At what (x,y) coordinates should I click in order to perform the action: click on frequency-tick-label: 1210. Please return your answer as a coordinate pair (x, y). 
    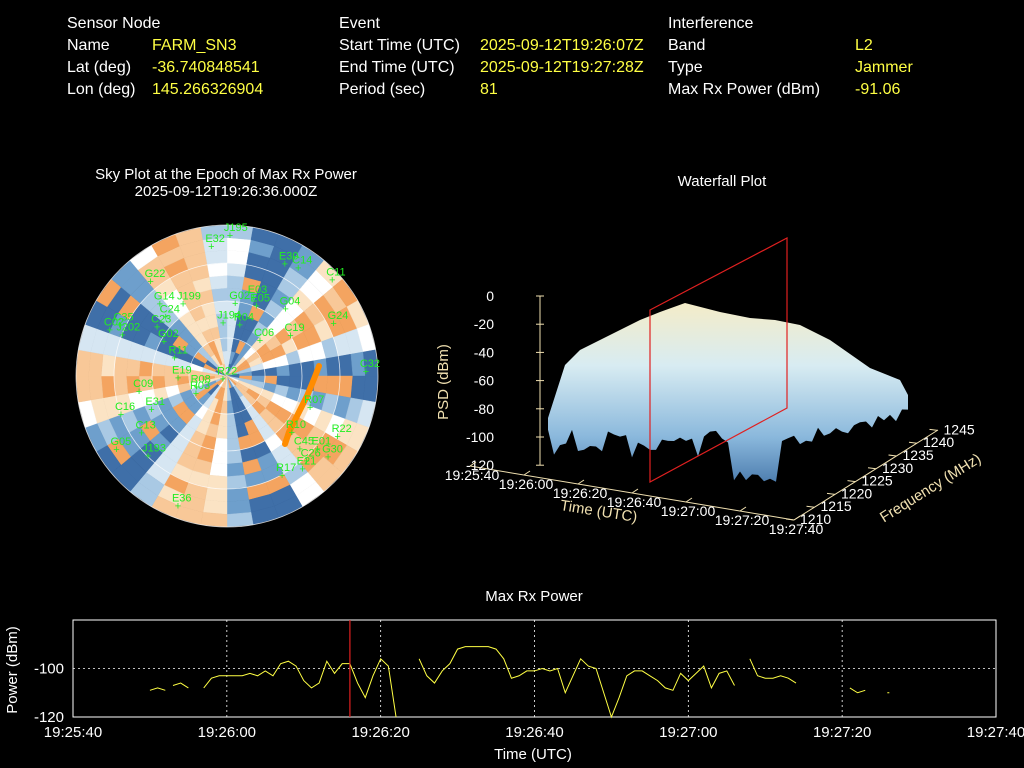
    Looking at the image, I should click on (815, 519).